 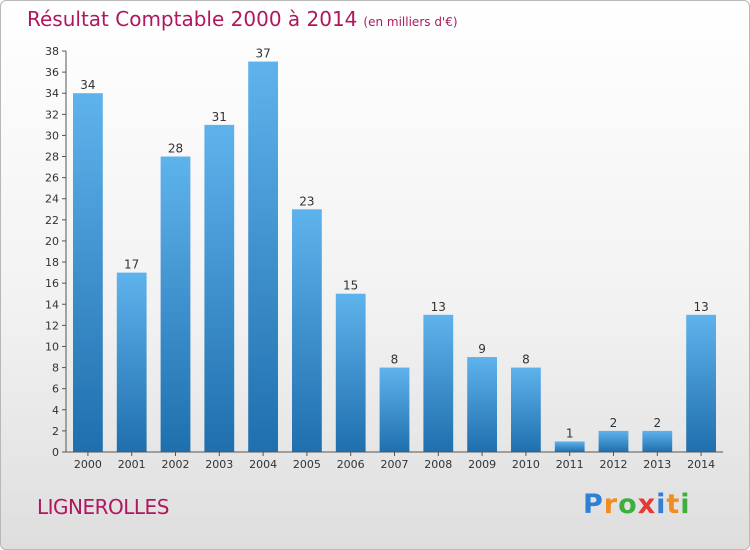 What do you see at coordinates (55, 452) in the screenshot?
I see `y-tick-label: 0` at bounding box center [55, 452].